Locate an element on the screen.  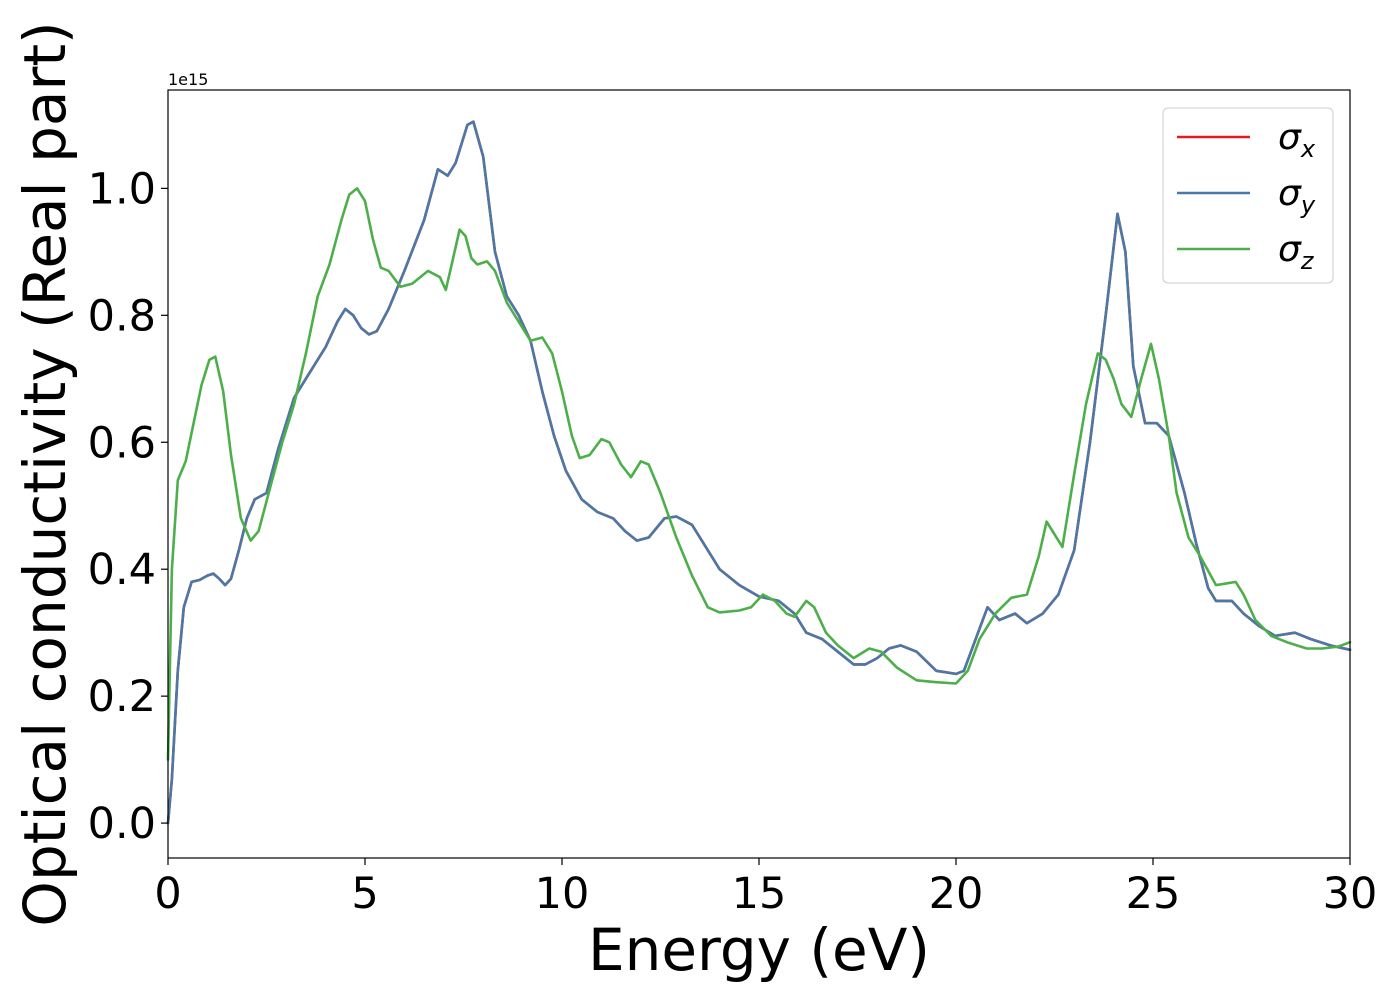
y-tick-label: 1.0 is located at coordinates (122, 189).